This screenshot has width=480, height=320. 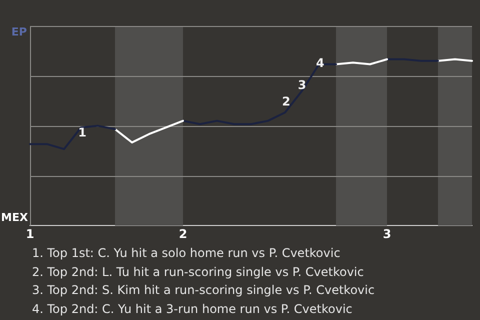 I want to click on annotation: 3, so click(x=302, y=85).